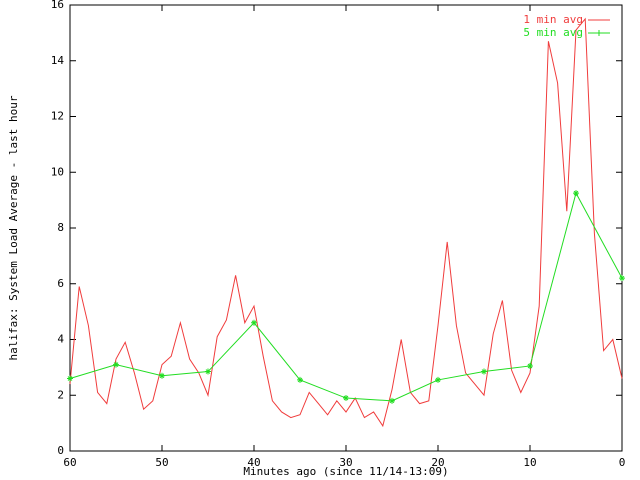  What do you see at coordinates (57, 5) in the screenshot?
I see `y-tick-label: 16` at bounding box center [57, 5].